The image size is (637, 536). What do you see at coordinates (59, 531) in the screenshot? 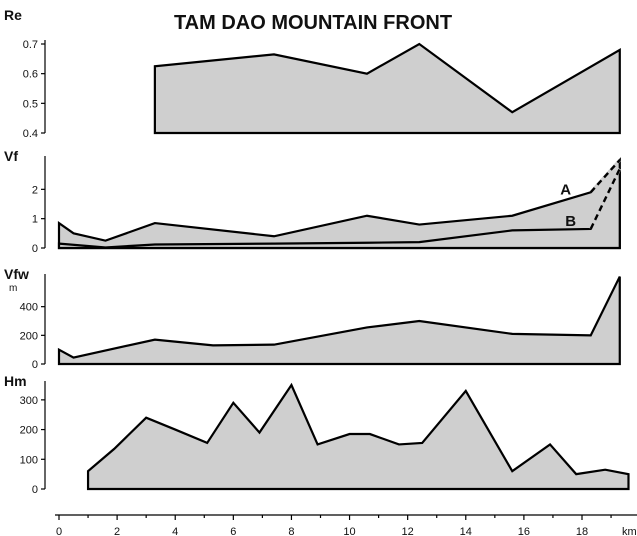
I see `x-tick-label-0: 0` at bounding box center [59, 531].